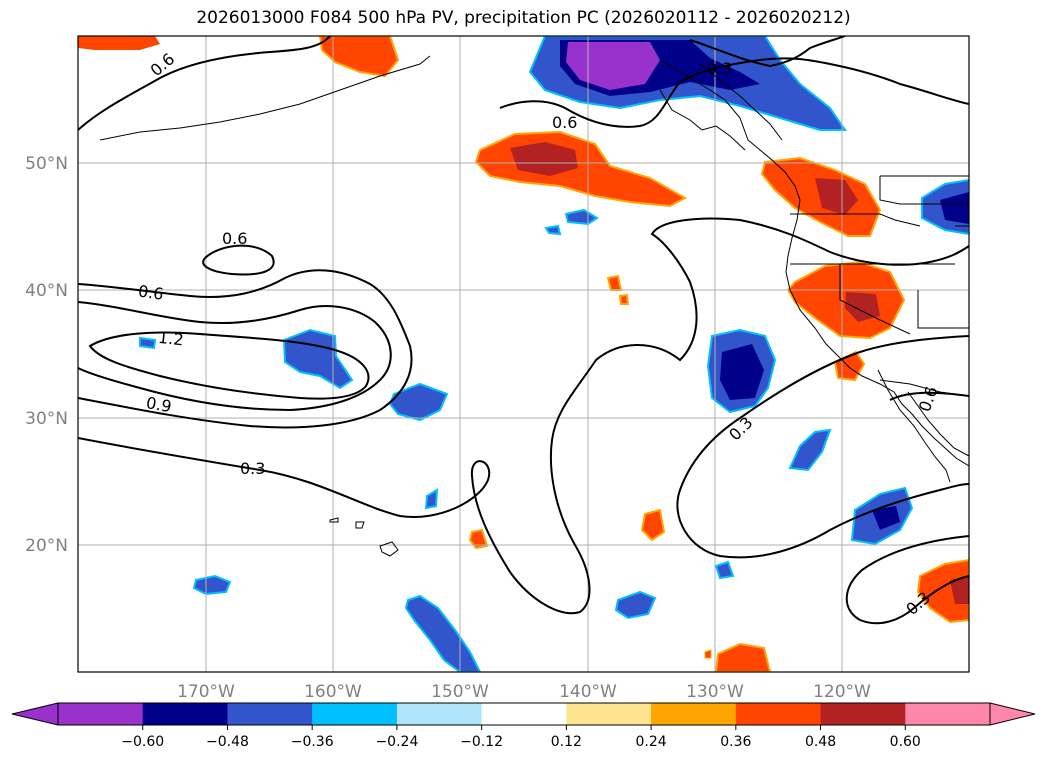  I want to click on lon-labels: 170°W 160°W 150°W 140°W 130°W 120°W, so click(524, 692).